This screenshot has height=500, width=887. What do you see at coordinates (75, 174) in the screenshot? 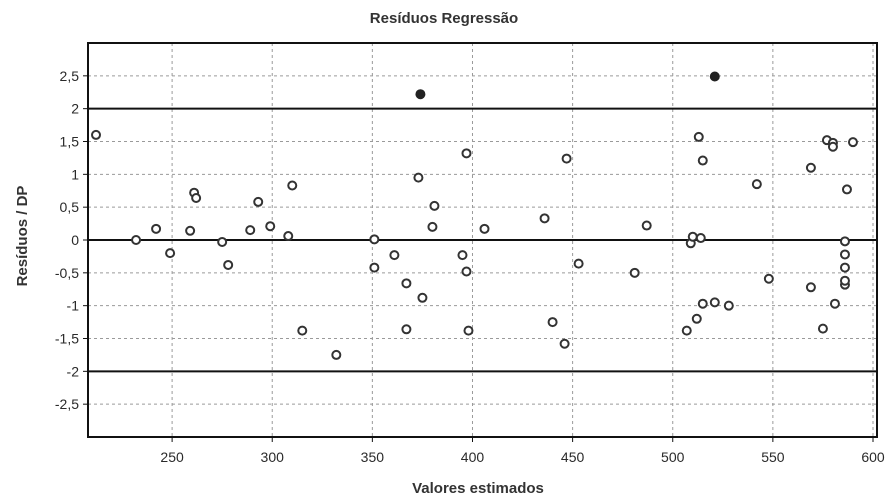
I see `y-tick-label-3: 1` at bounding box center [75, 174].